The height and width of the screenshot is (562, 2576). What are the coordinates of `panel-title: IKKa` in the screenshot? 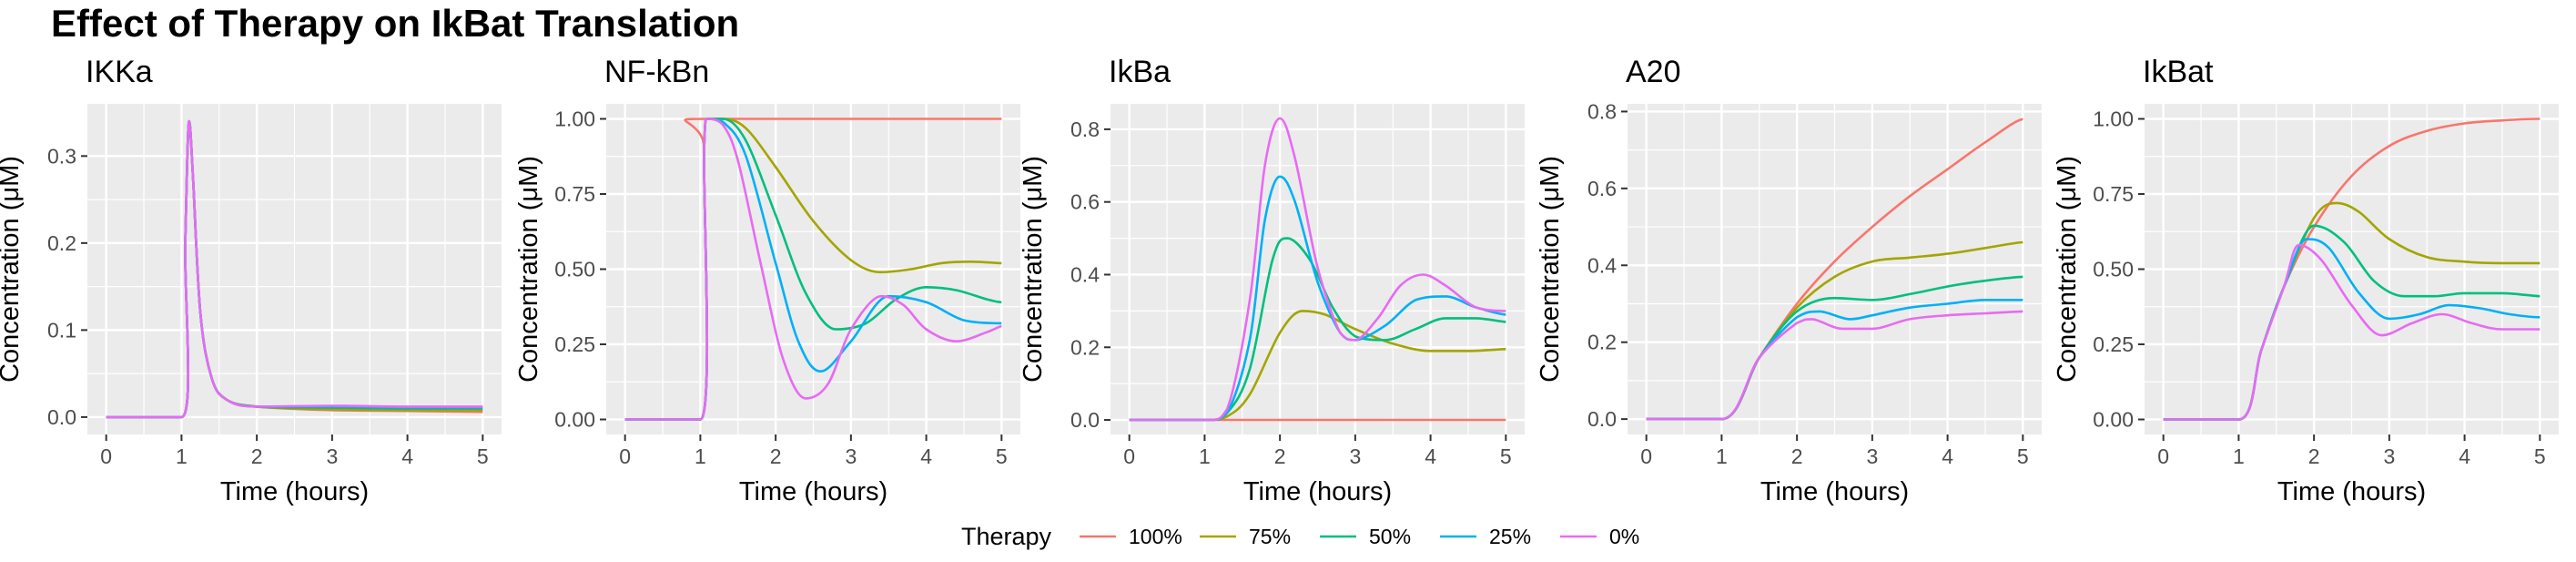 It's located at (119, 72).